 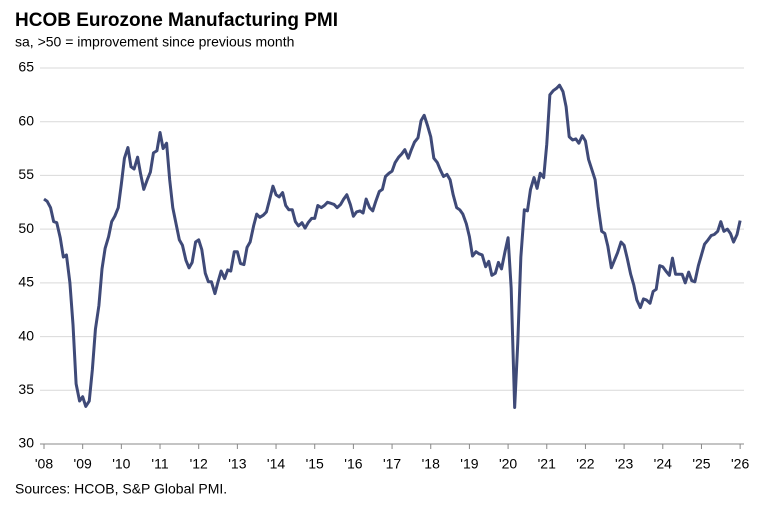 What do you see at coordinates (159, 464) in the screenshot?
I see `x-tick-label: '11` at bounding box center [159, 464].